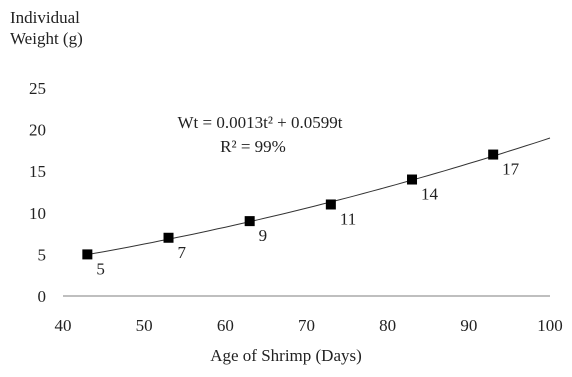  Describe the element at coordinates (37, 192) in the screenshot. I see `y-tick-labels: 0 5 10 15 20 25` at that location.